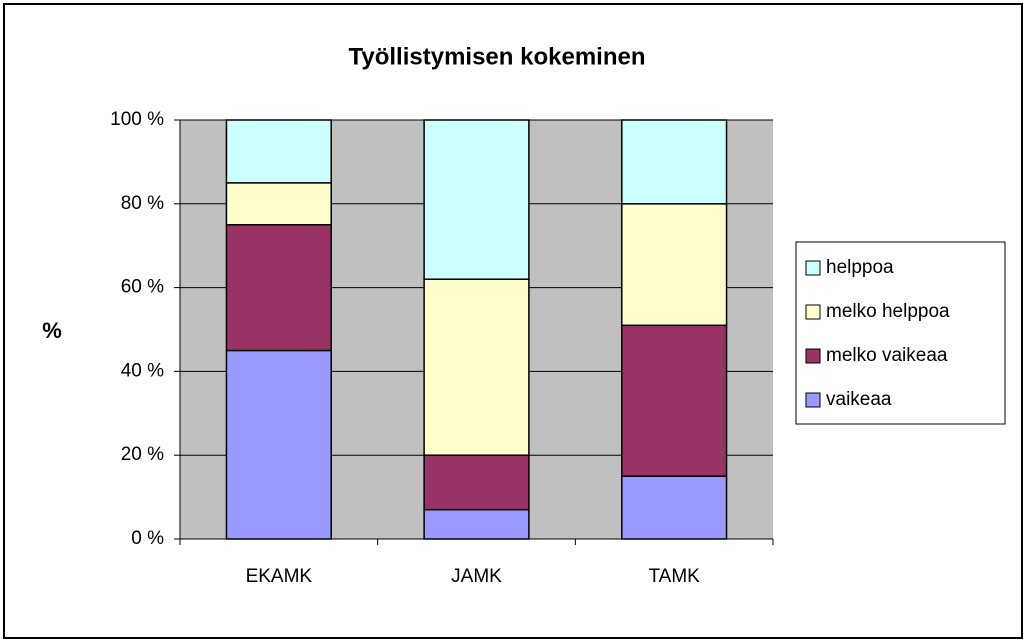 This screenshot has width=1028, height=642. What do you see at coordinates (142, 454) in the screenshot?
I see `y-tick-label: 20 %` at bounding box center [142, 454].